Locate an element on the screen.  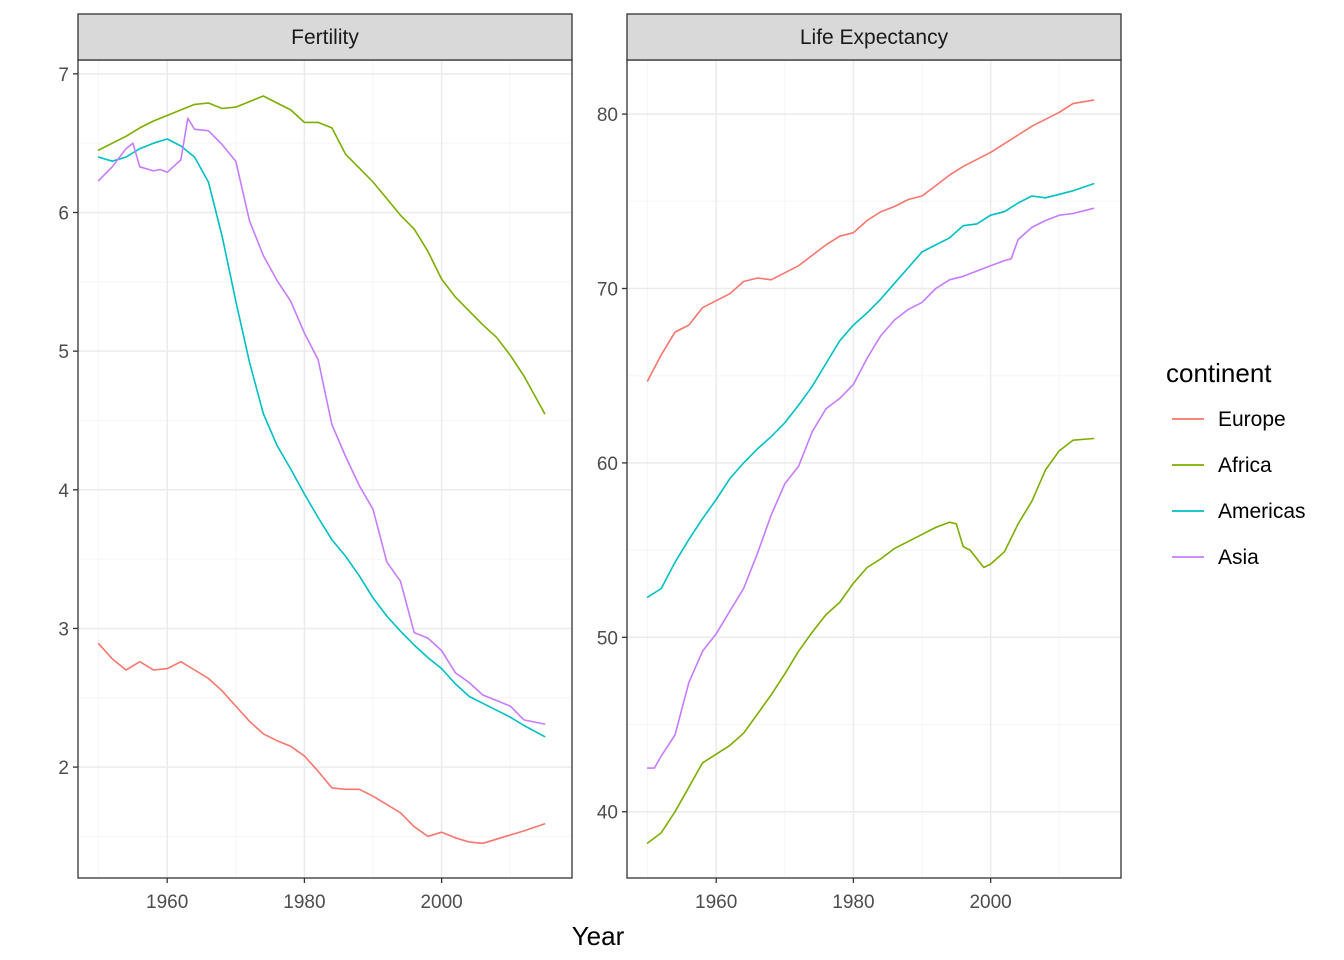
y-axis: 2 3 4 5 6 7 is located at coordinates (68, 422).